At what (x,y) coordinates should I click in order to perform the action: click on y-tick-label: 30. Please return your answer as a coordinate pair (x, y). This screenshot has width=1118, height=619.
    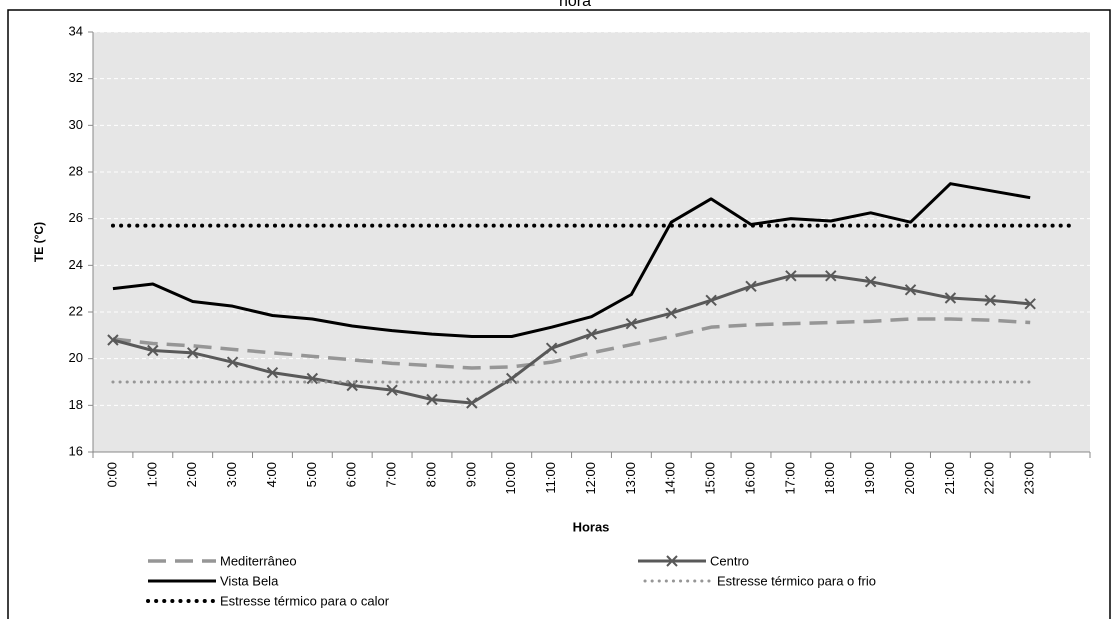
    Looking at the image, I should click on (76, 124).